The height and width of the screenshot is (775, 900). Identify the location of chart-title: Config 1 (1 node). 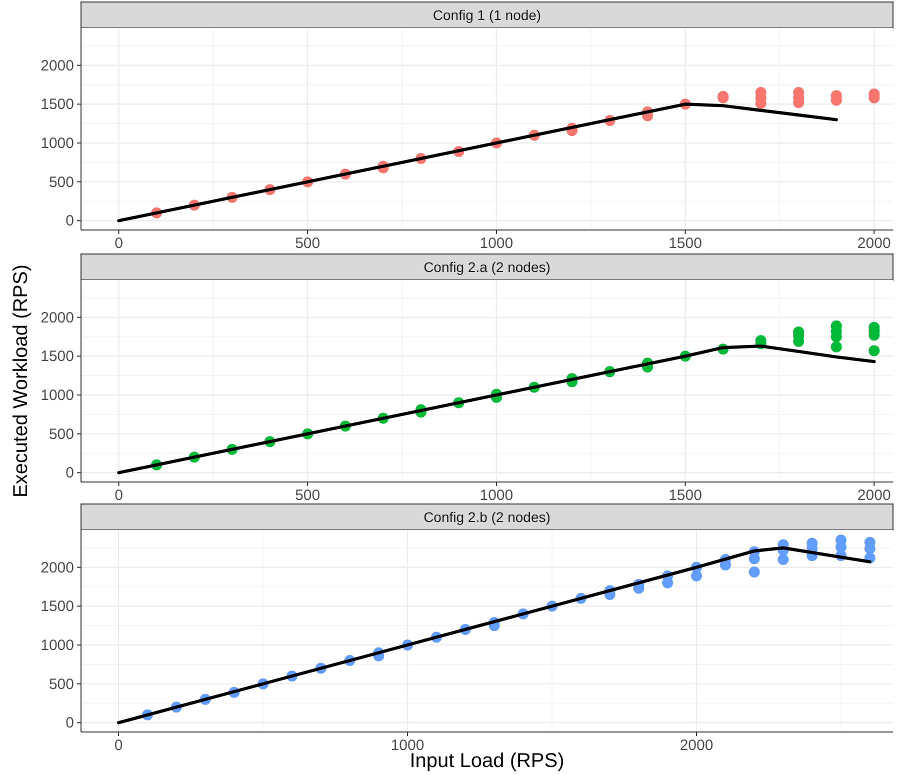
(487, 15).